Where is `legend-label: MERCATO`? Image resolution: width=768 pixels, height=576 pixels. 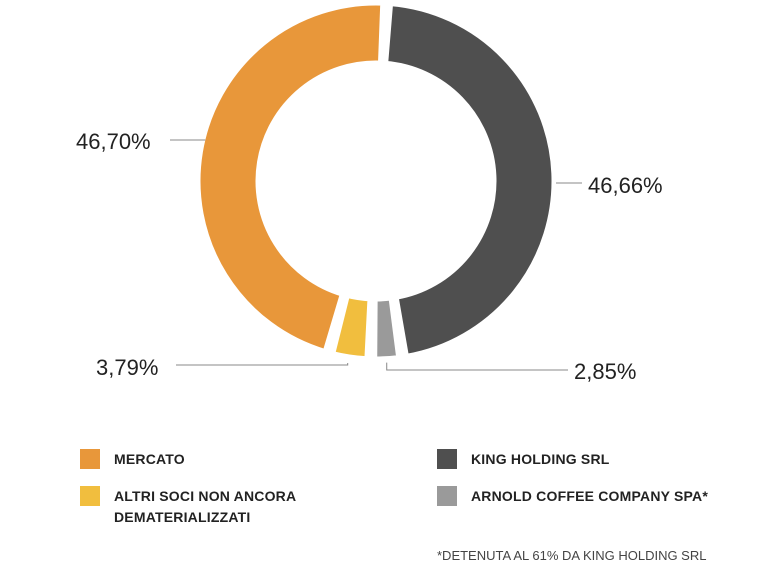 legend-label: MERCATO is located at coordinates (149, 459).